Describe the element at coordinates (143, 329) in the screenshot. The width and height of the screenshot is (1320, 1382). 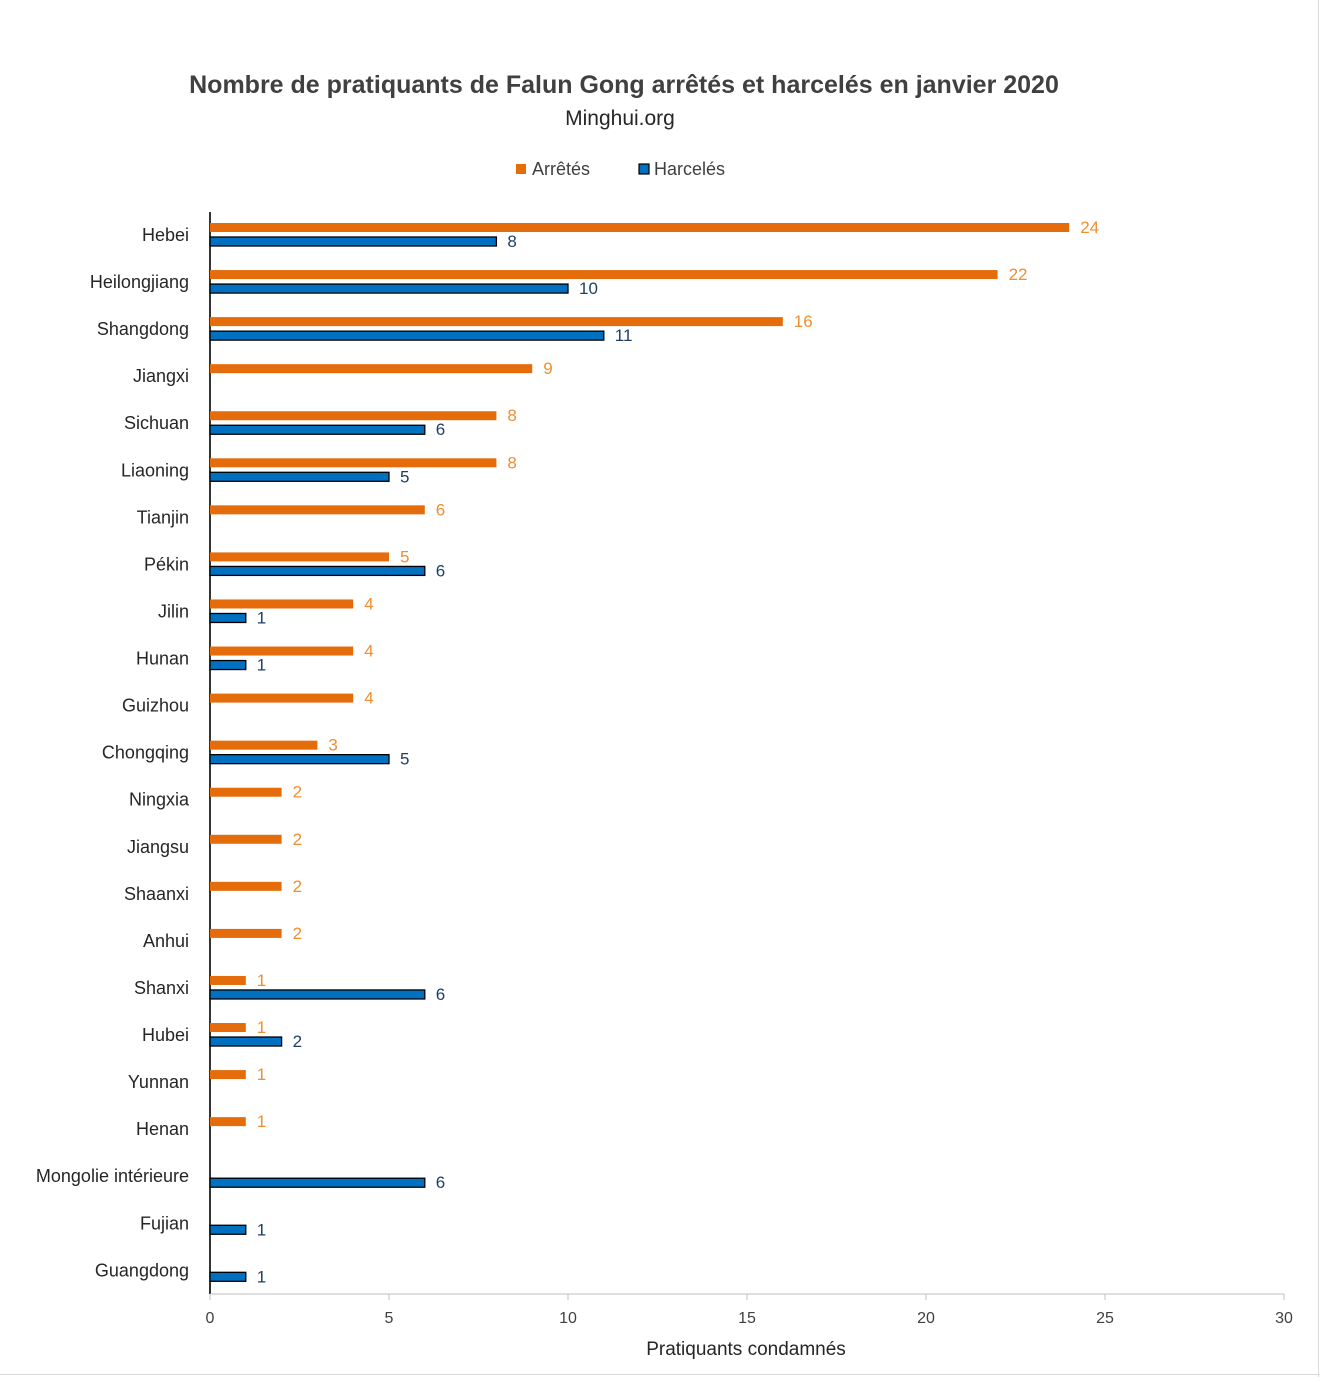
I see `y-category-label: Shangdong` at that location.